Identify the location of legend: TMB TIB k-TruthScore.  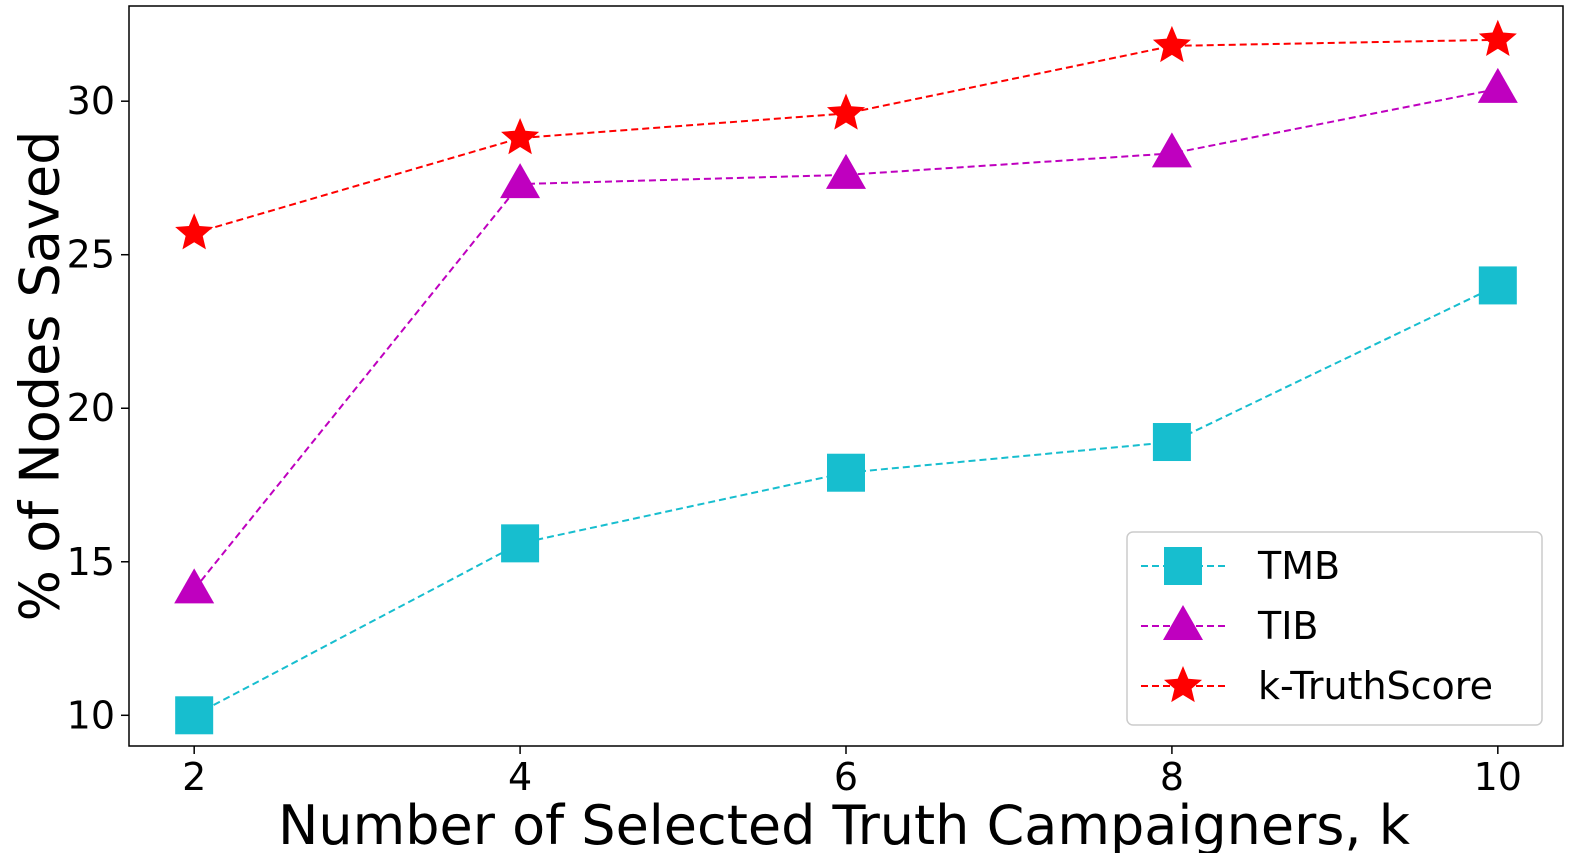
(1334, 628).